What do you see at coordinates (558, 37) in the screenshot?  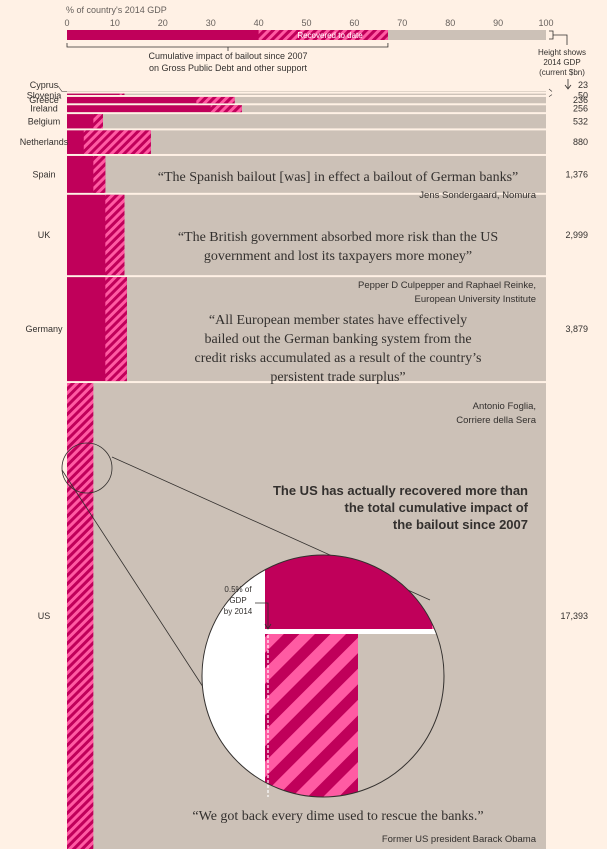 I see `legend-height-bracket` at bounding box center [558, 37].